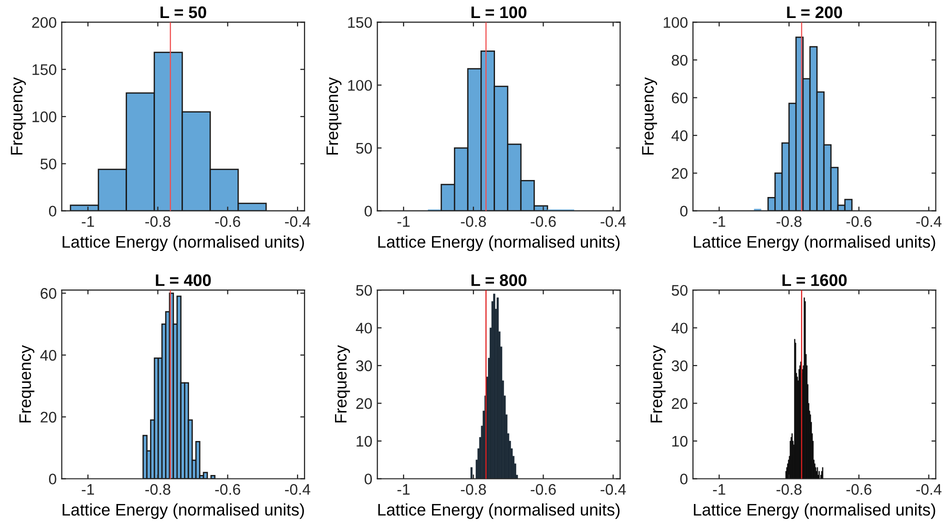 The height and width of the screenshot is (529, 950). Describe the element at coordinates (499, 280) in the screenshot. I see `chart-title: L = 800` at that location.